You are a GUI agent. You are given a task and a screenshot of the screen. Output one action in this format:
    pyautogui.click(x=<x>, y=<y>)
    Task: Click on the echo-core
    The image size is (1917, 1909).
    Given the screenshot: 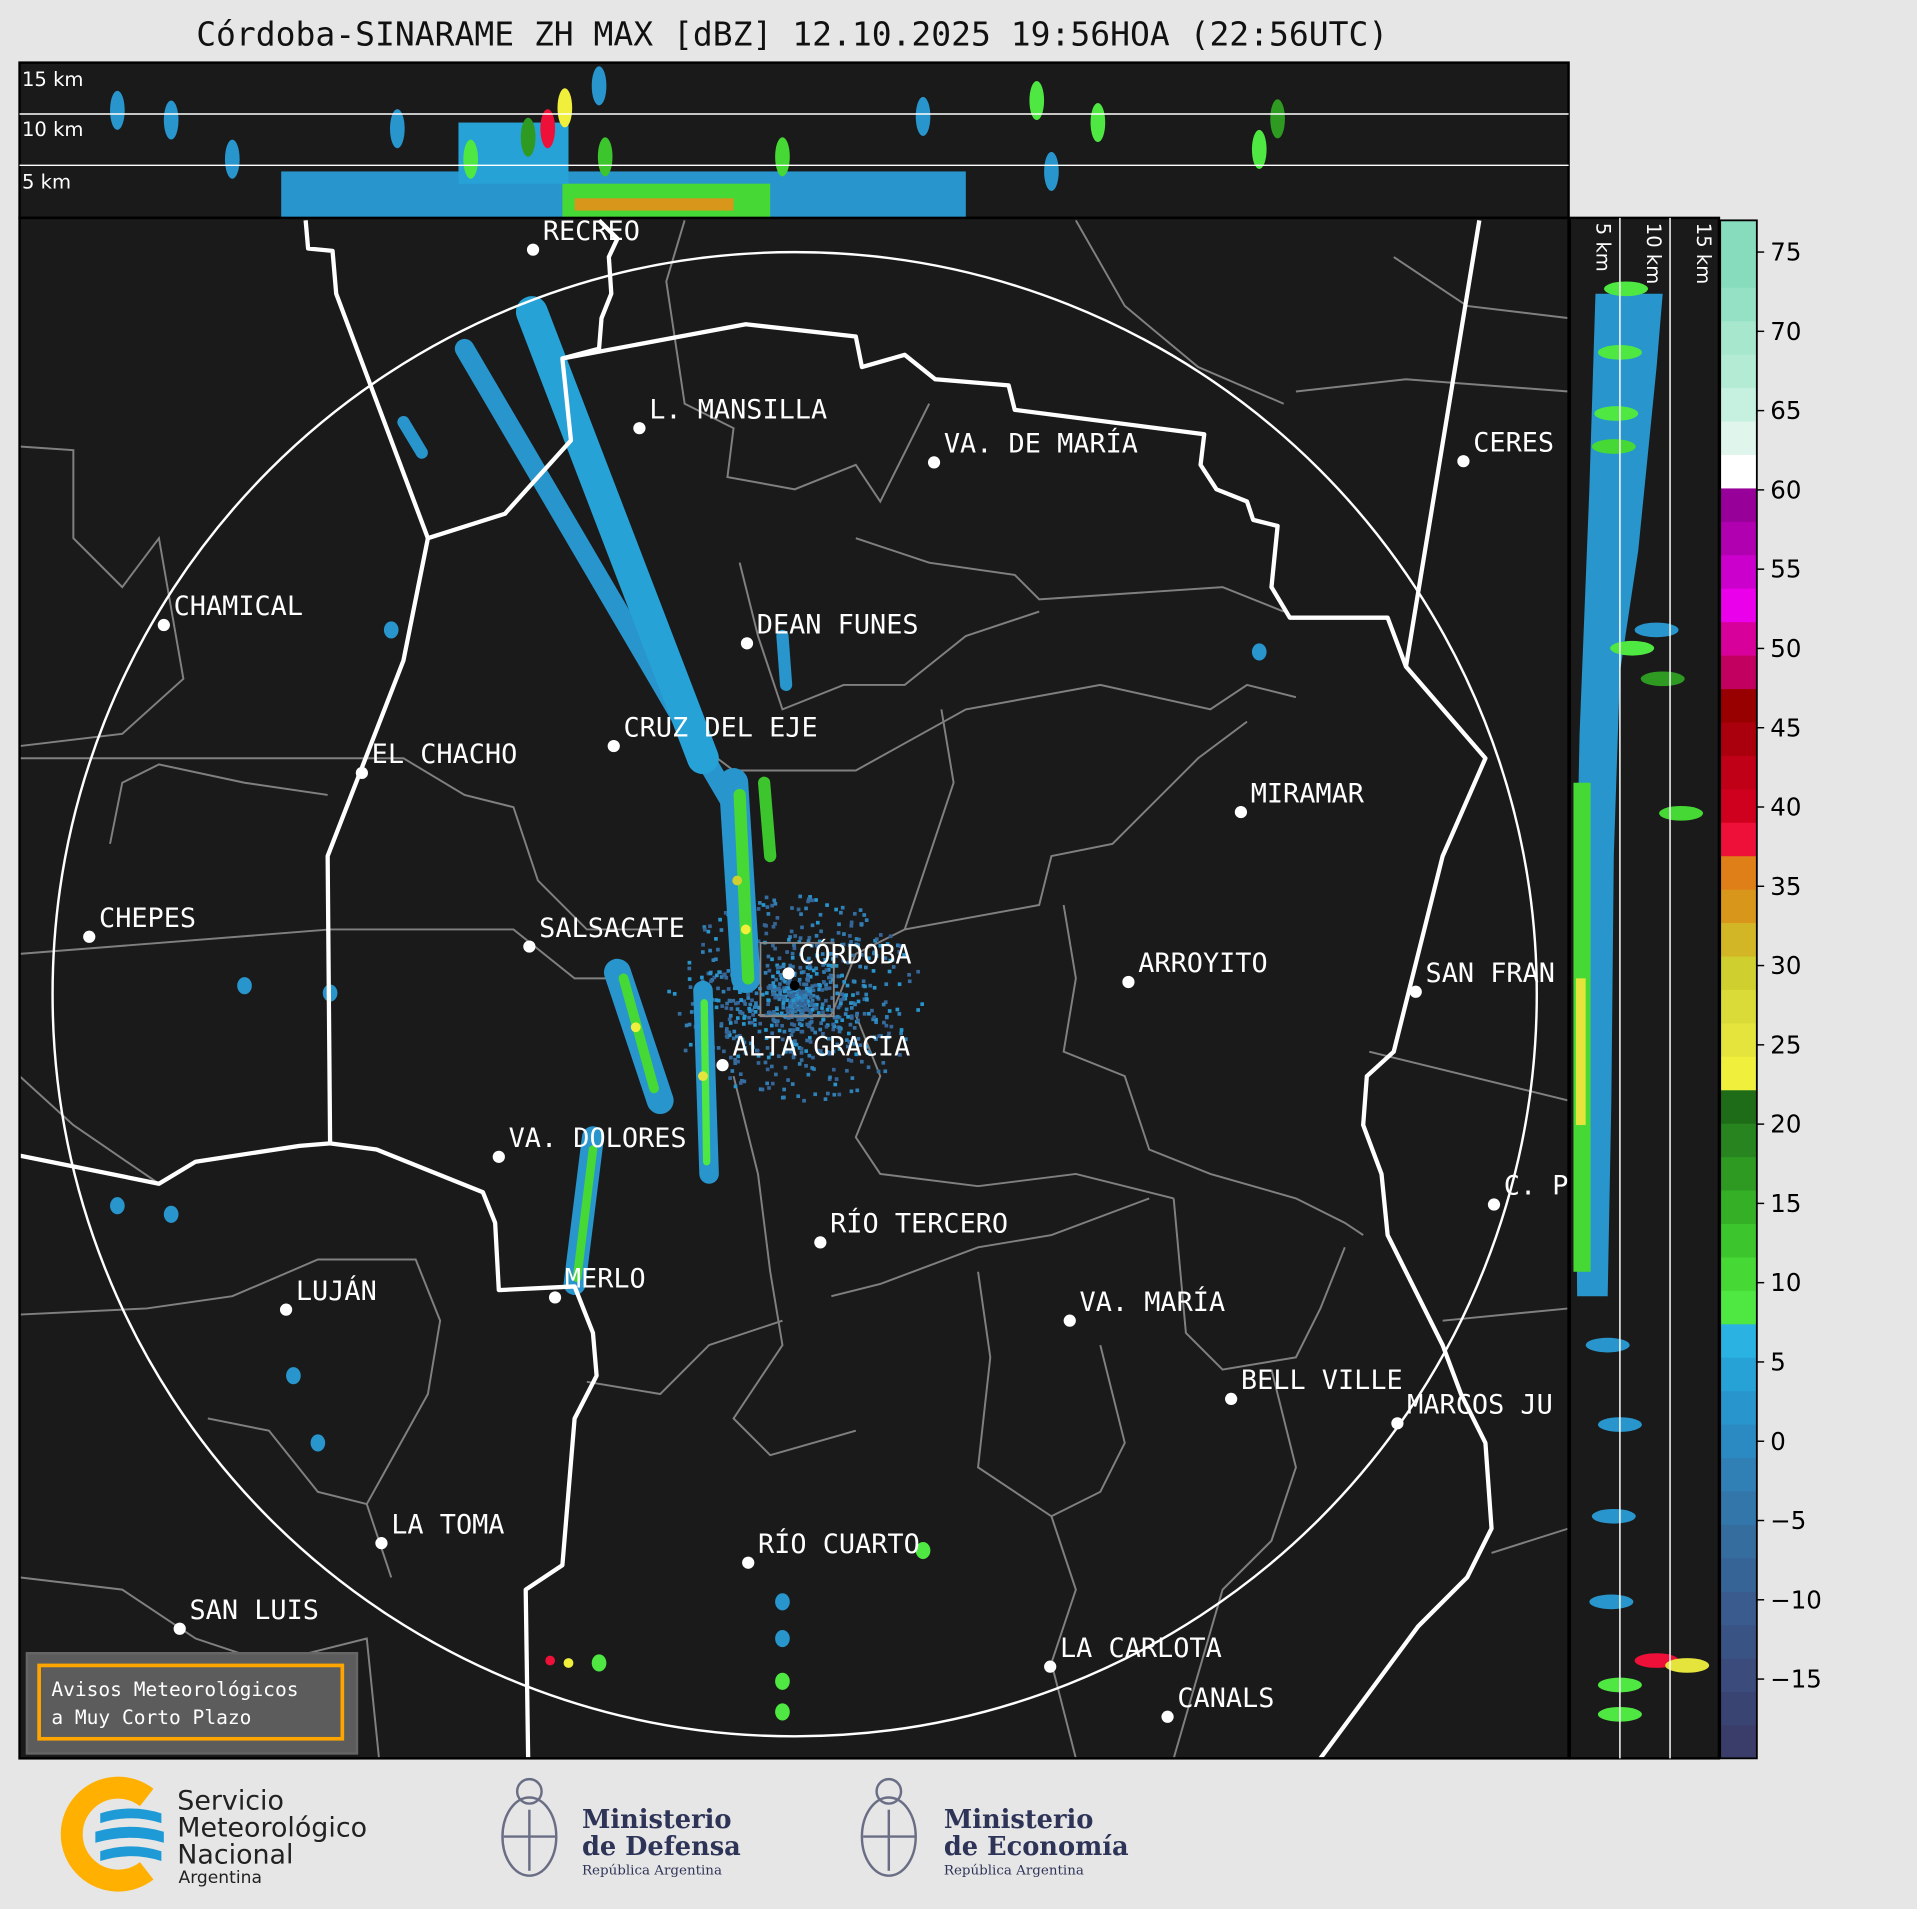 What is the action you would take?
    pyautogui.click(x=737, y=881)
    